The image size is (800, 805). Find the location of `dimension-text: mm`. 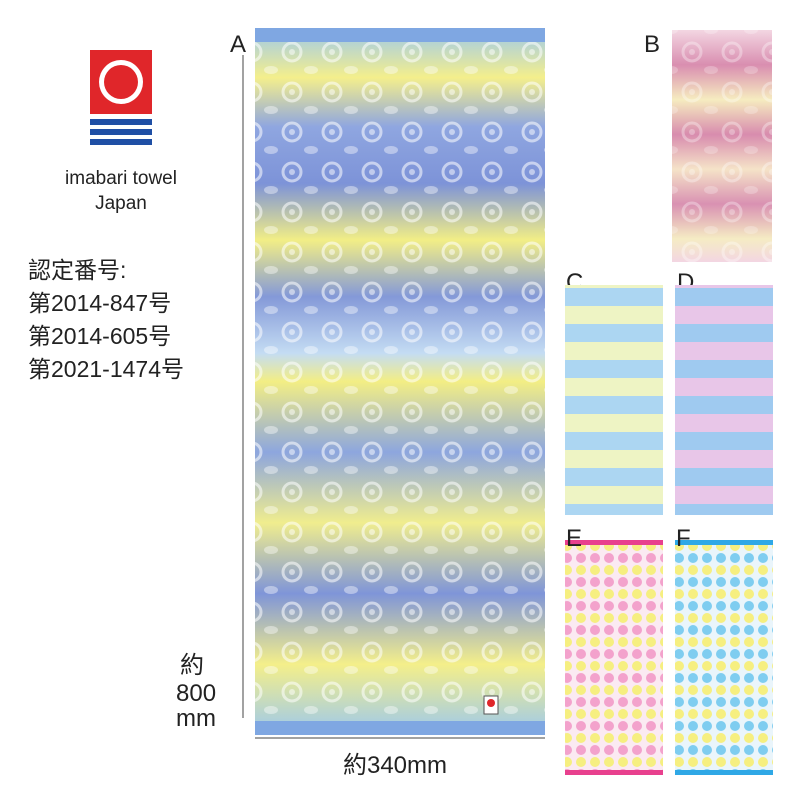

dimension-text: mm is located at coordinates (196, 718).